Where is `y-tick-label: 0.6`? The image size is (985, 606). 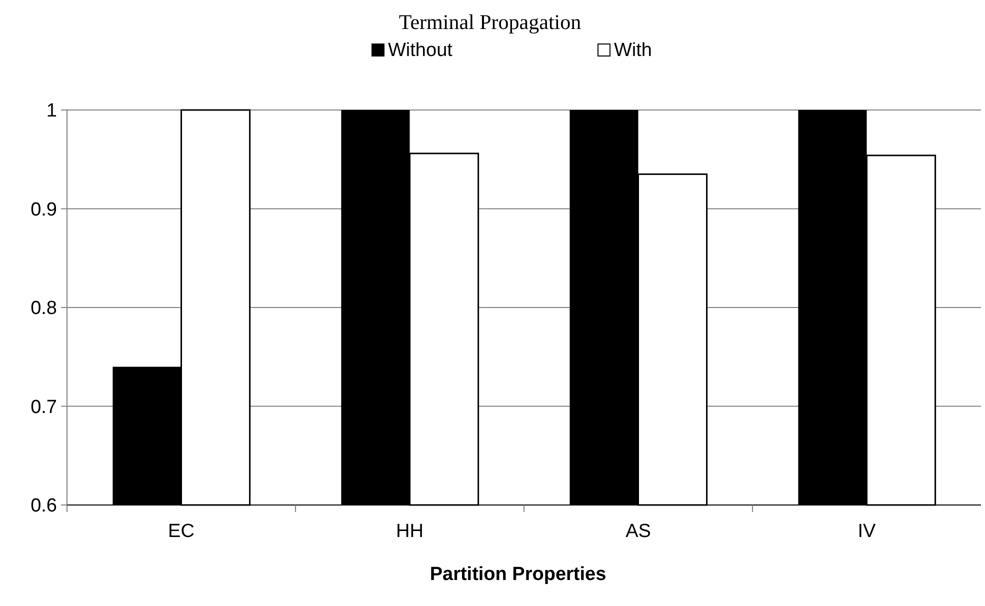 y-tick-label: 0.6 is located at coordinates (43, 506).